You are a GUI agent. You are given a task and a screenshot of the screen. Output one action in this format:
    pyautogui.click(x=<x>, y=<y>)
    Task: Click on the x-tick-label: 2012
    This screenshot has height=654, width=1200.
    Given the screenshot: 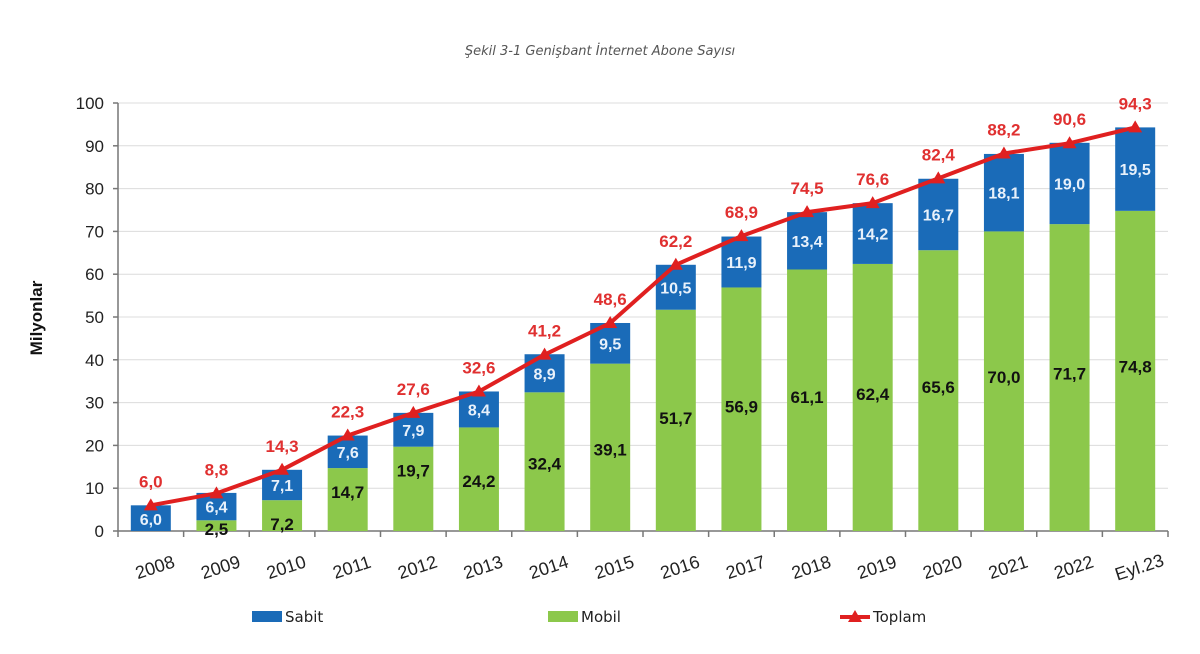 What is the action you would take?
    pyautogui.click(x=417, y=567)
    